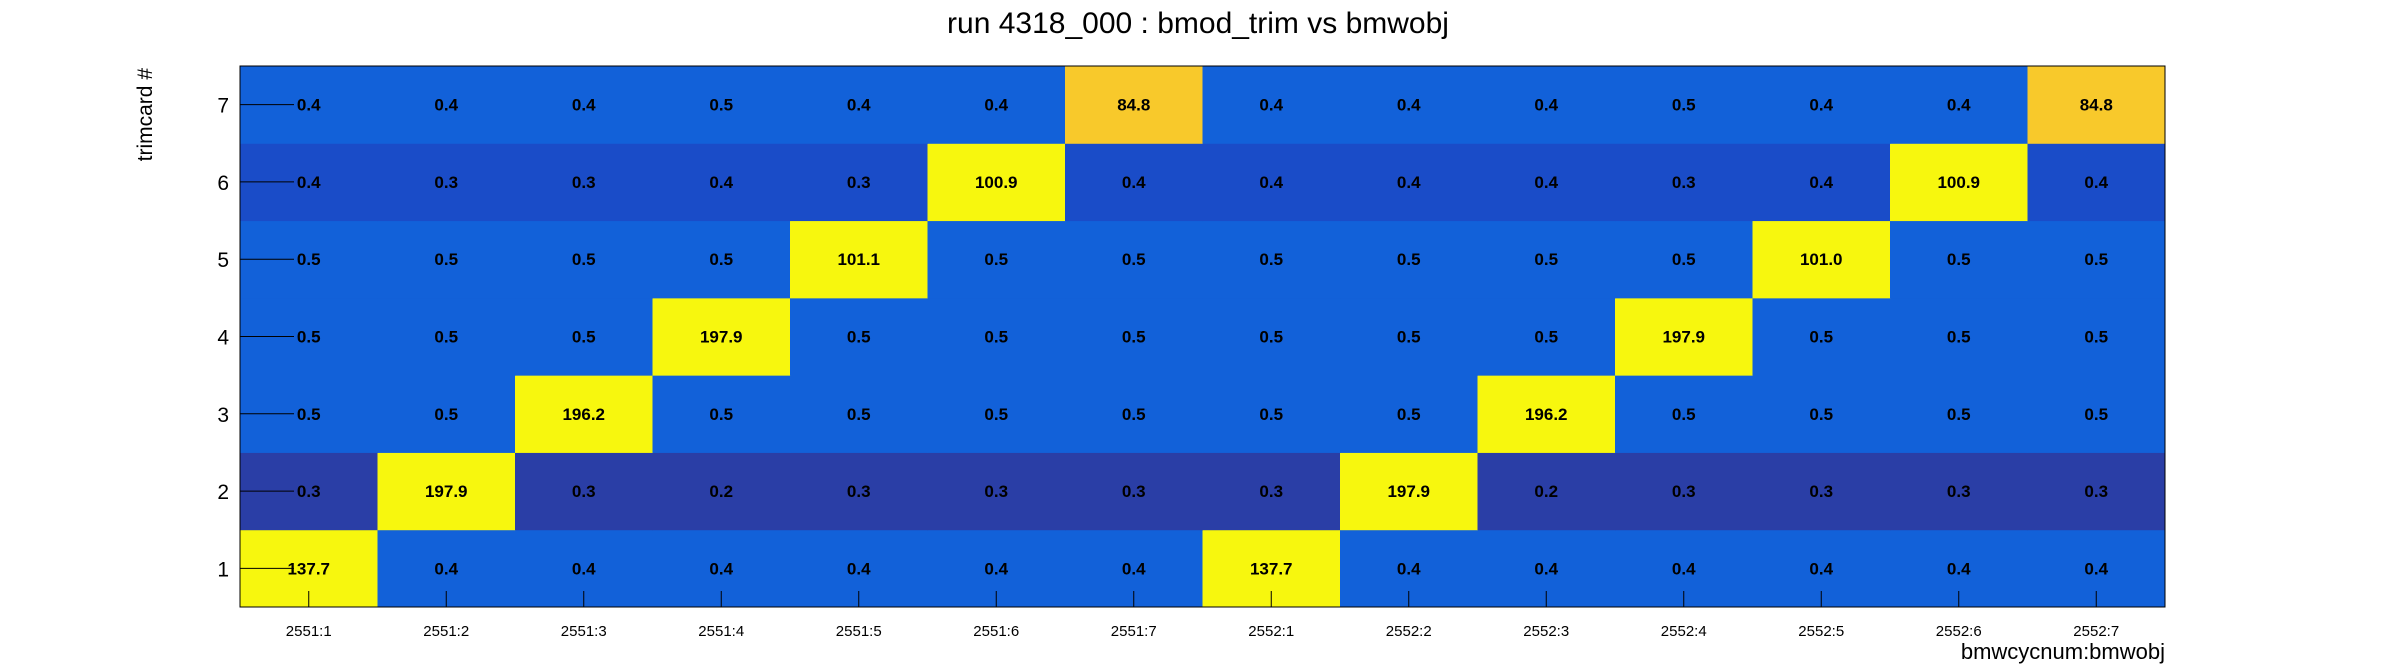 This screenshot has width=2396, height=672. I want to click on cell-value-label: 84.8, so click(1133, 105).